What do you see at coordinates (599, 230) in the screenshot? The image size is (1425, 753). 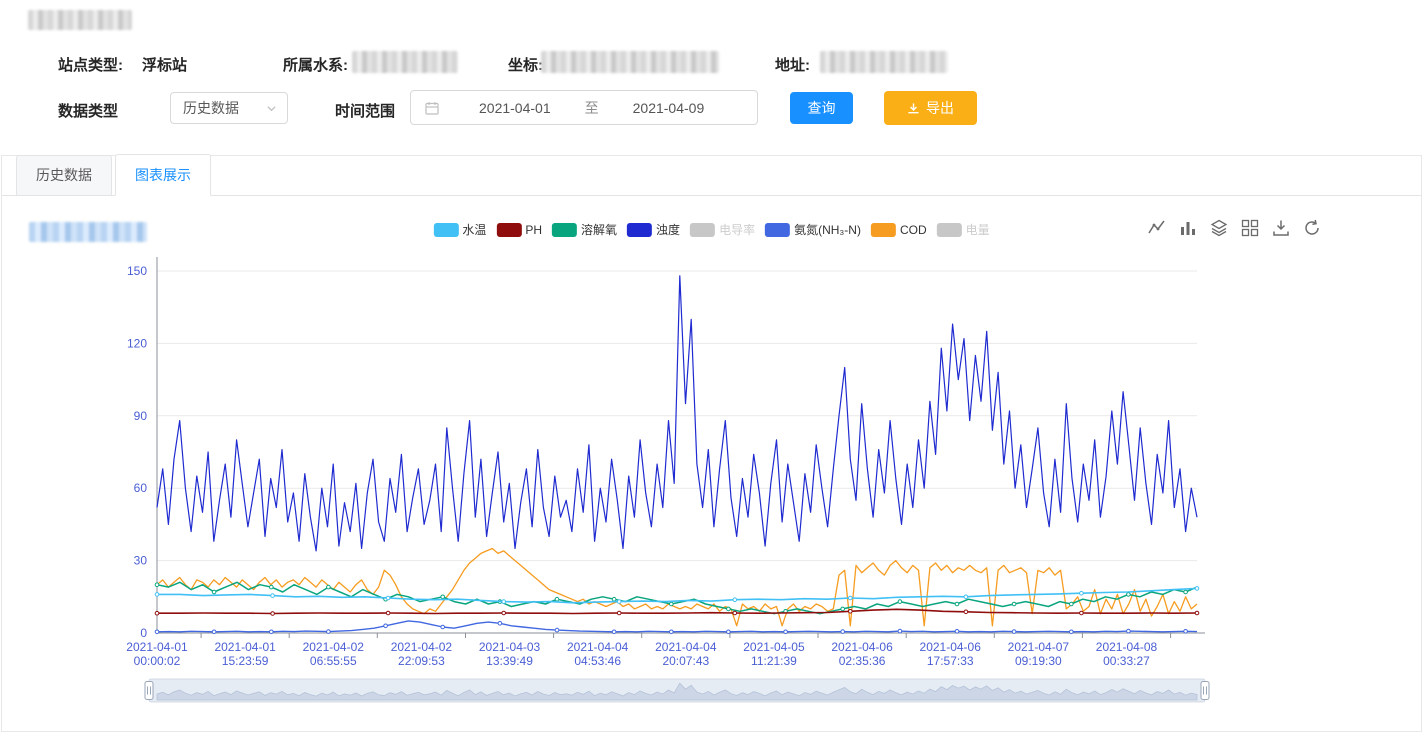 I see `legend-label-dissolved-oxygen: 溶解氧` at bounding box center [599, 230].